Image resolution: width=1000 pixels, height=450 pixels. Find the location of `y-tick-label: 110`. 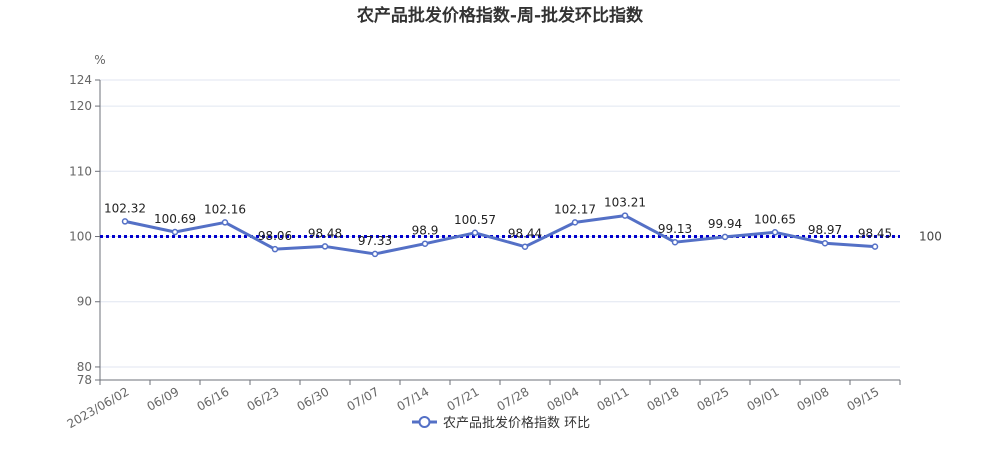

y-tick-label: 110 is located at coordinates (80, 171).